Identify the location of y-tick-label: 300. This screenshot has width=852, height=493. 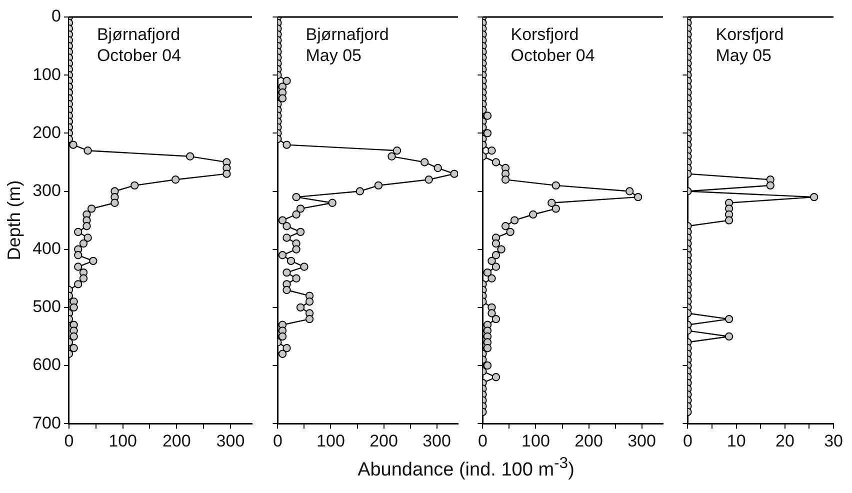
(46, 190).